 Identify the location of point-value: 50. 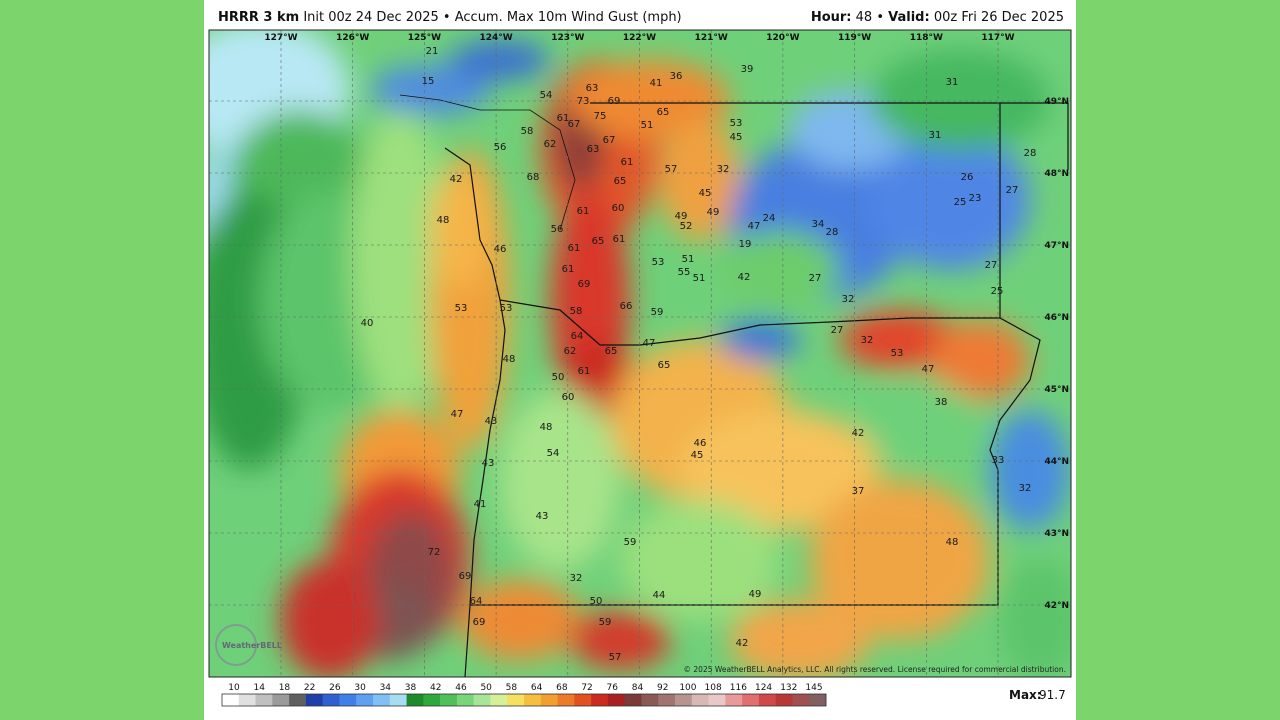
(596, 601).